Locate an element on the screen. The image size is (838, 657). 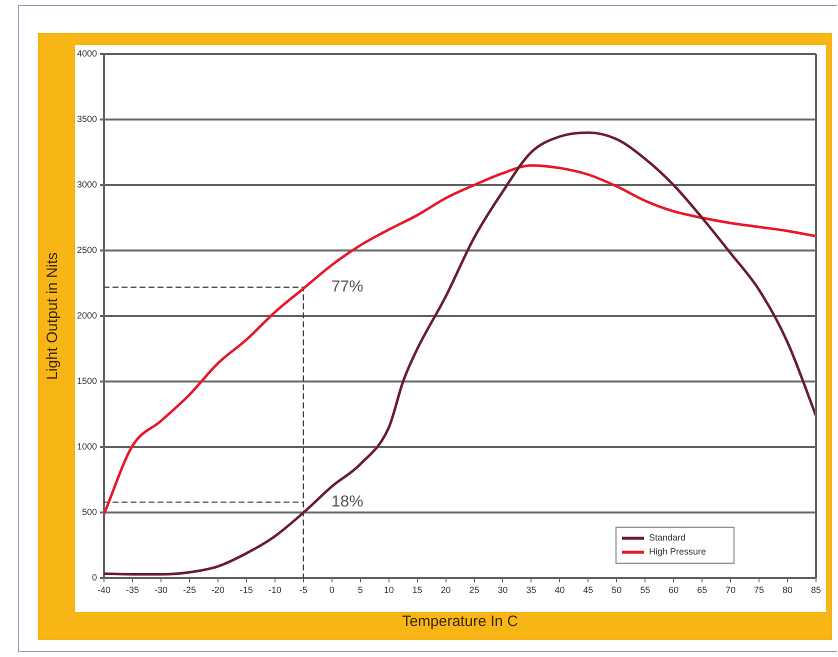
y-tick-label: 4000 is located at coordinates (87, 53).